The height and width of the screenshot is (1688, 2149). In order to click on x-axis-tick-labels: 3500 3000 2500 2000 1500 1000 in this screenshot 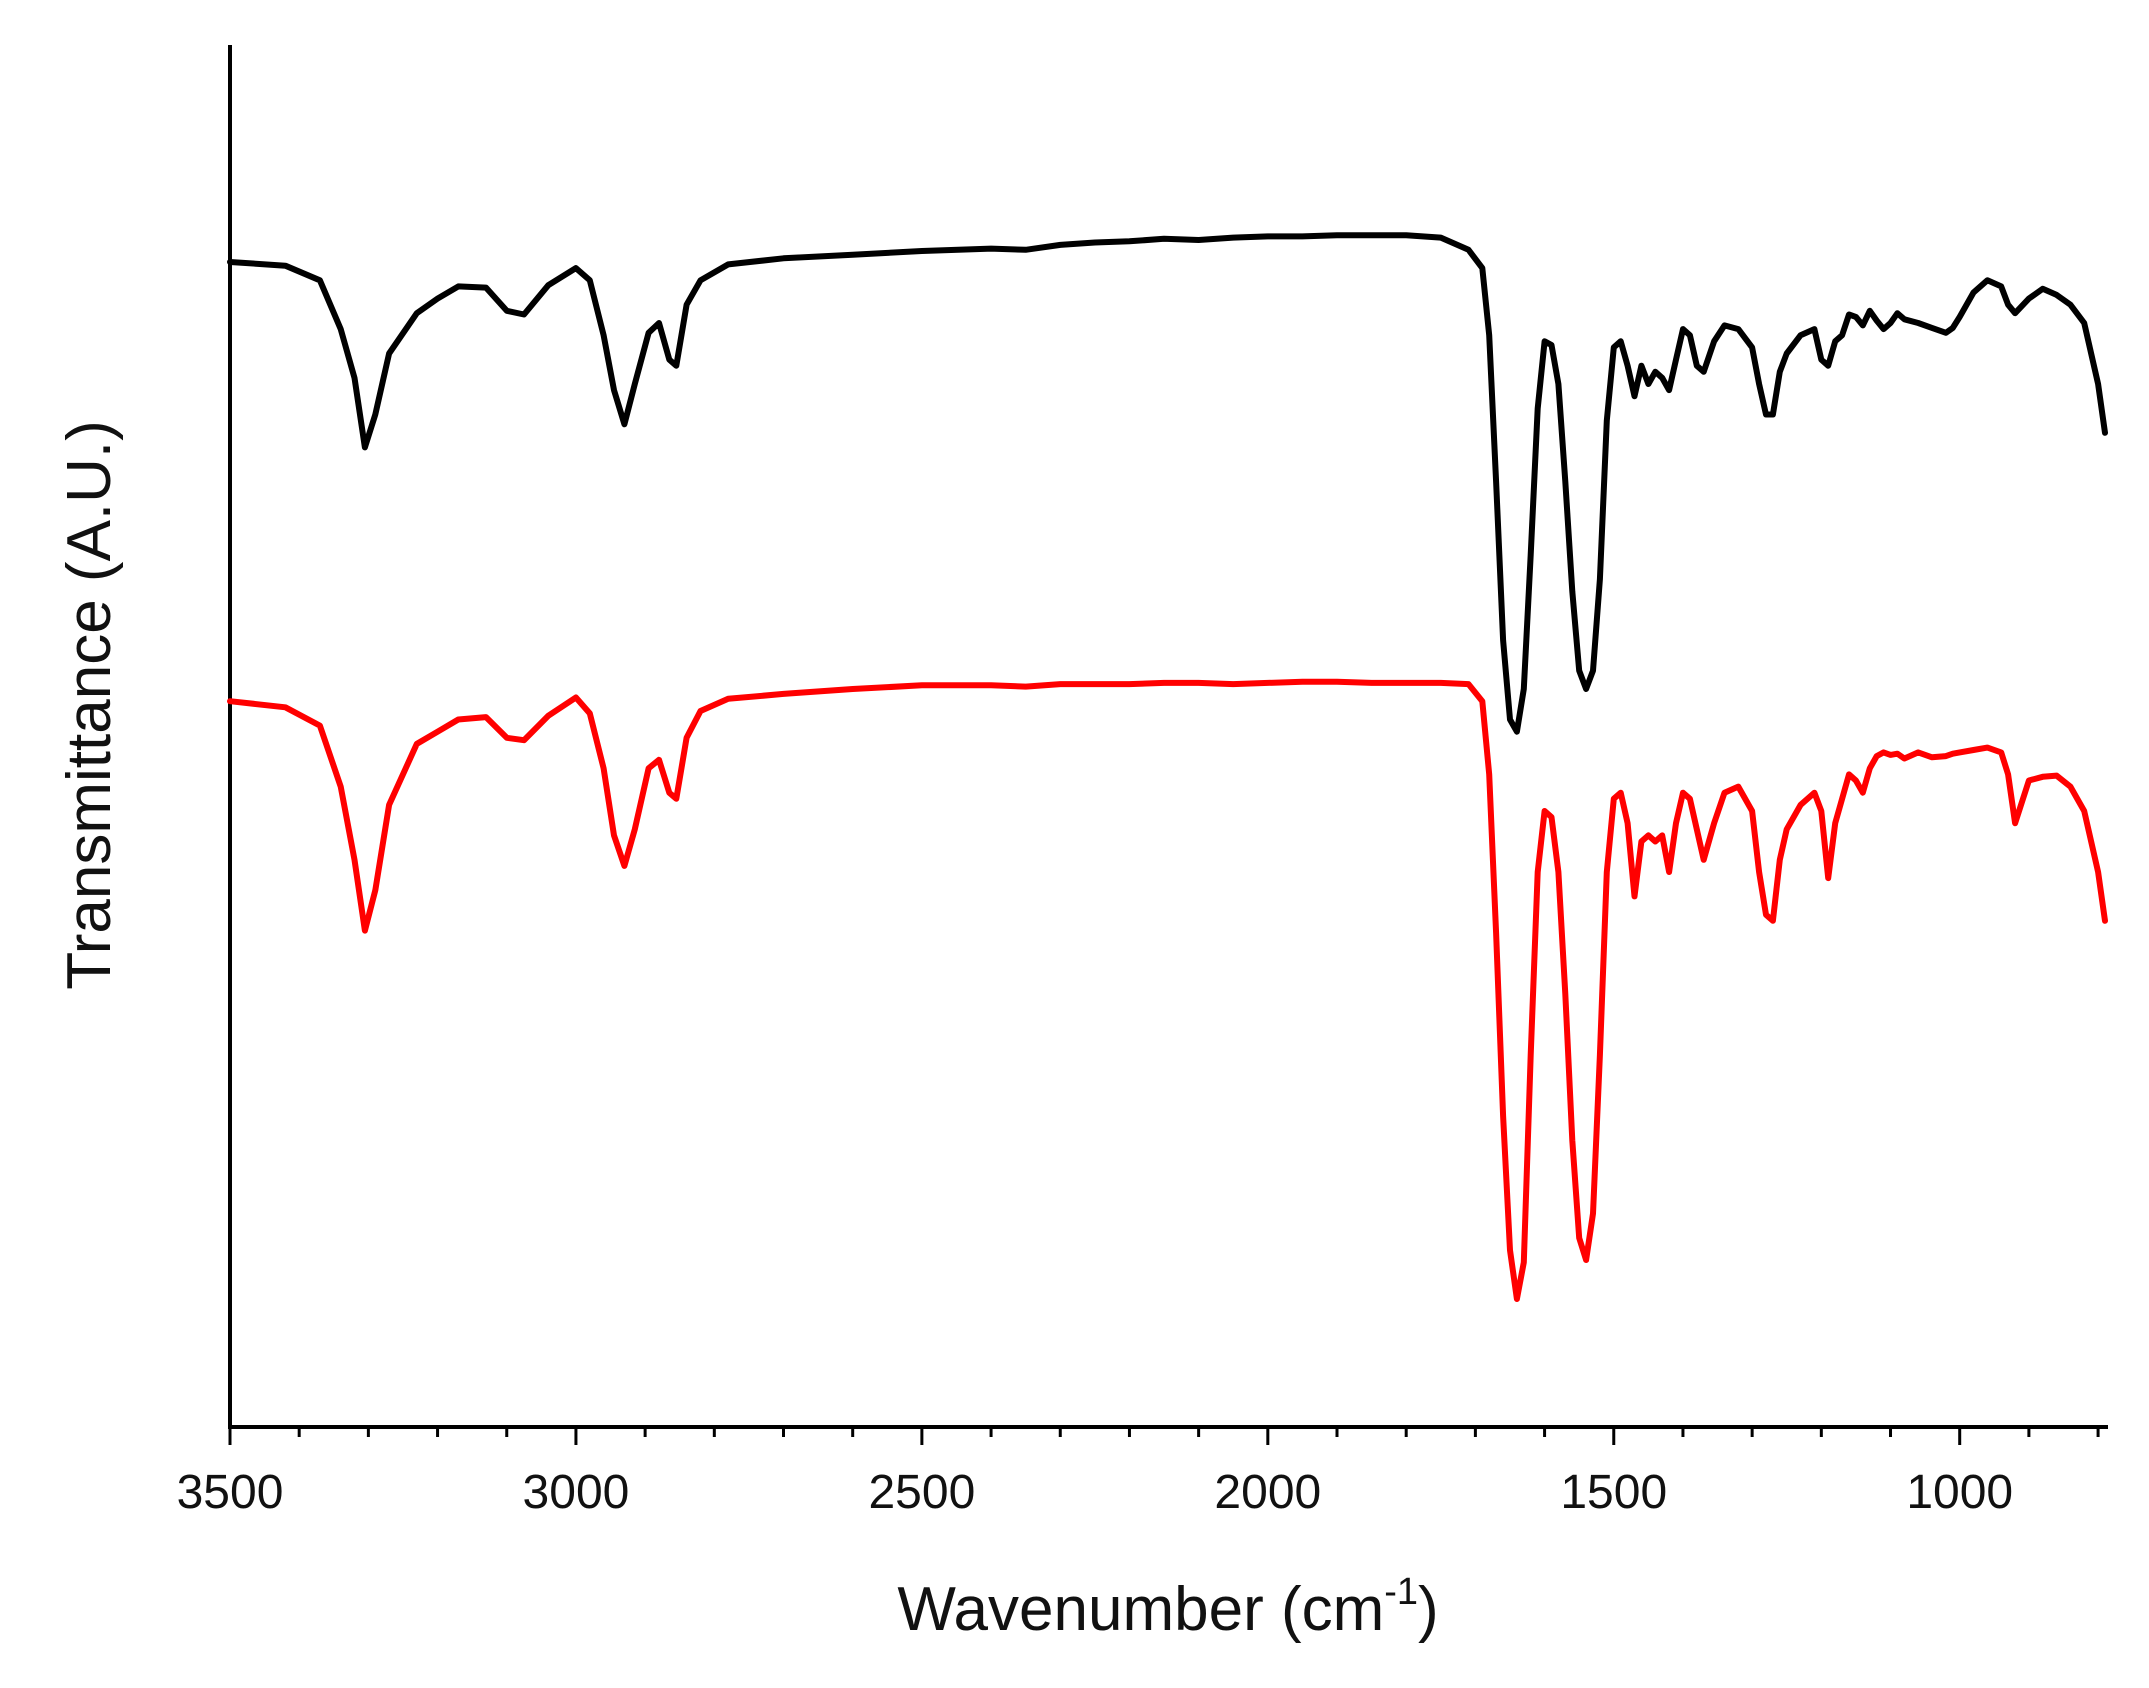, I will do `click(1095, 1492)`.